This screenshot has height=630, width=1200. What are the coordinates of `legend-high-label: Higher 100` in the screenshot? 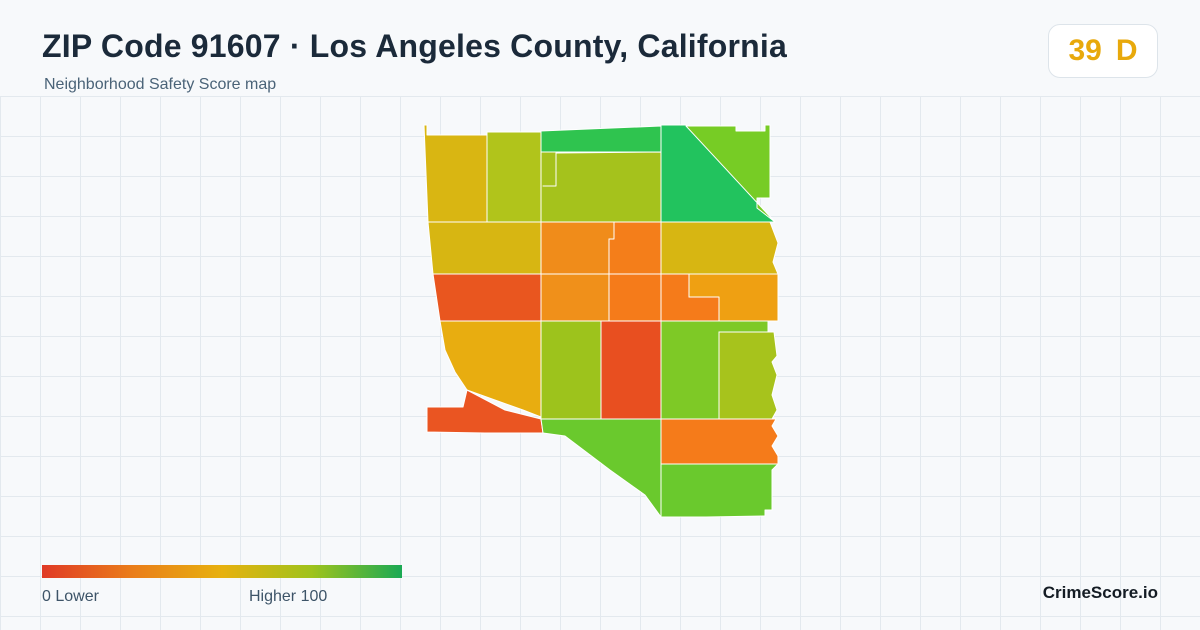 It's located at (288, 596).